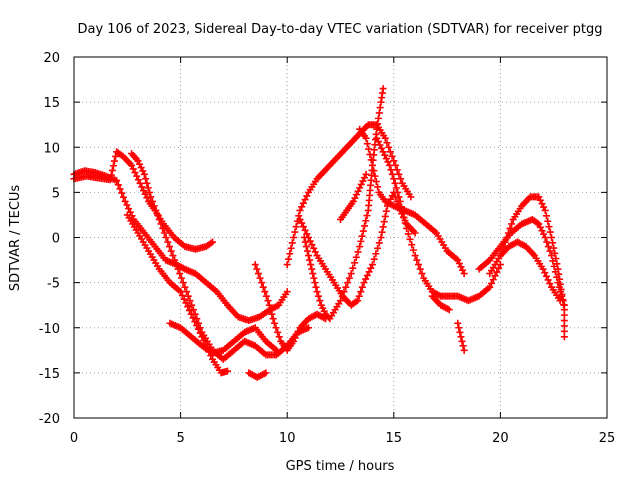 Image resolution: width=640 pixels, height=480 pixels. What do you see at coordinates (49, 419) in the screenshot?
I see `y-tick-label: -20` at bounding box center [49, 419].